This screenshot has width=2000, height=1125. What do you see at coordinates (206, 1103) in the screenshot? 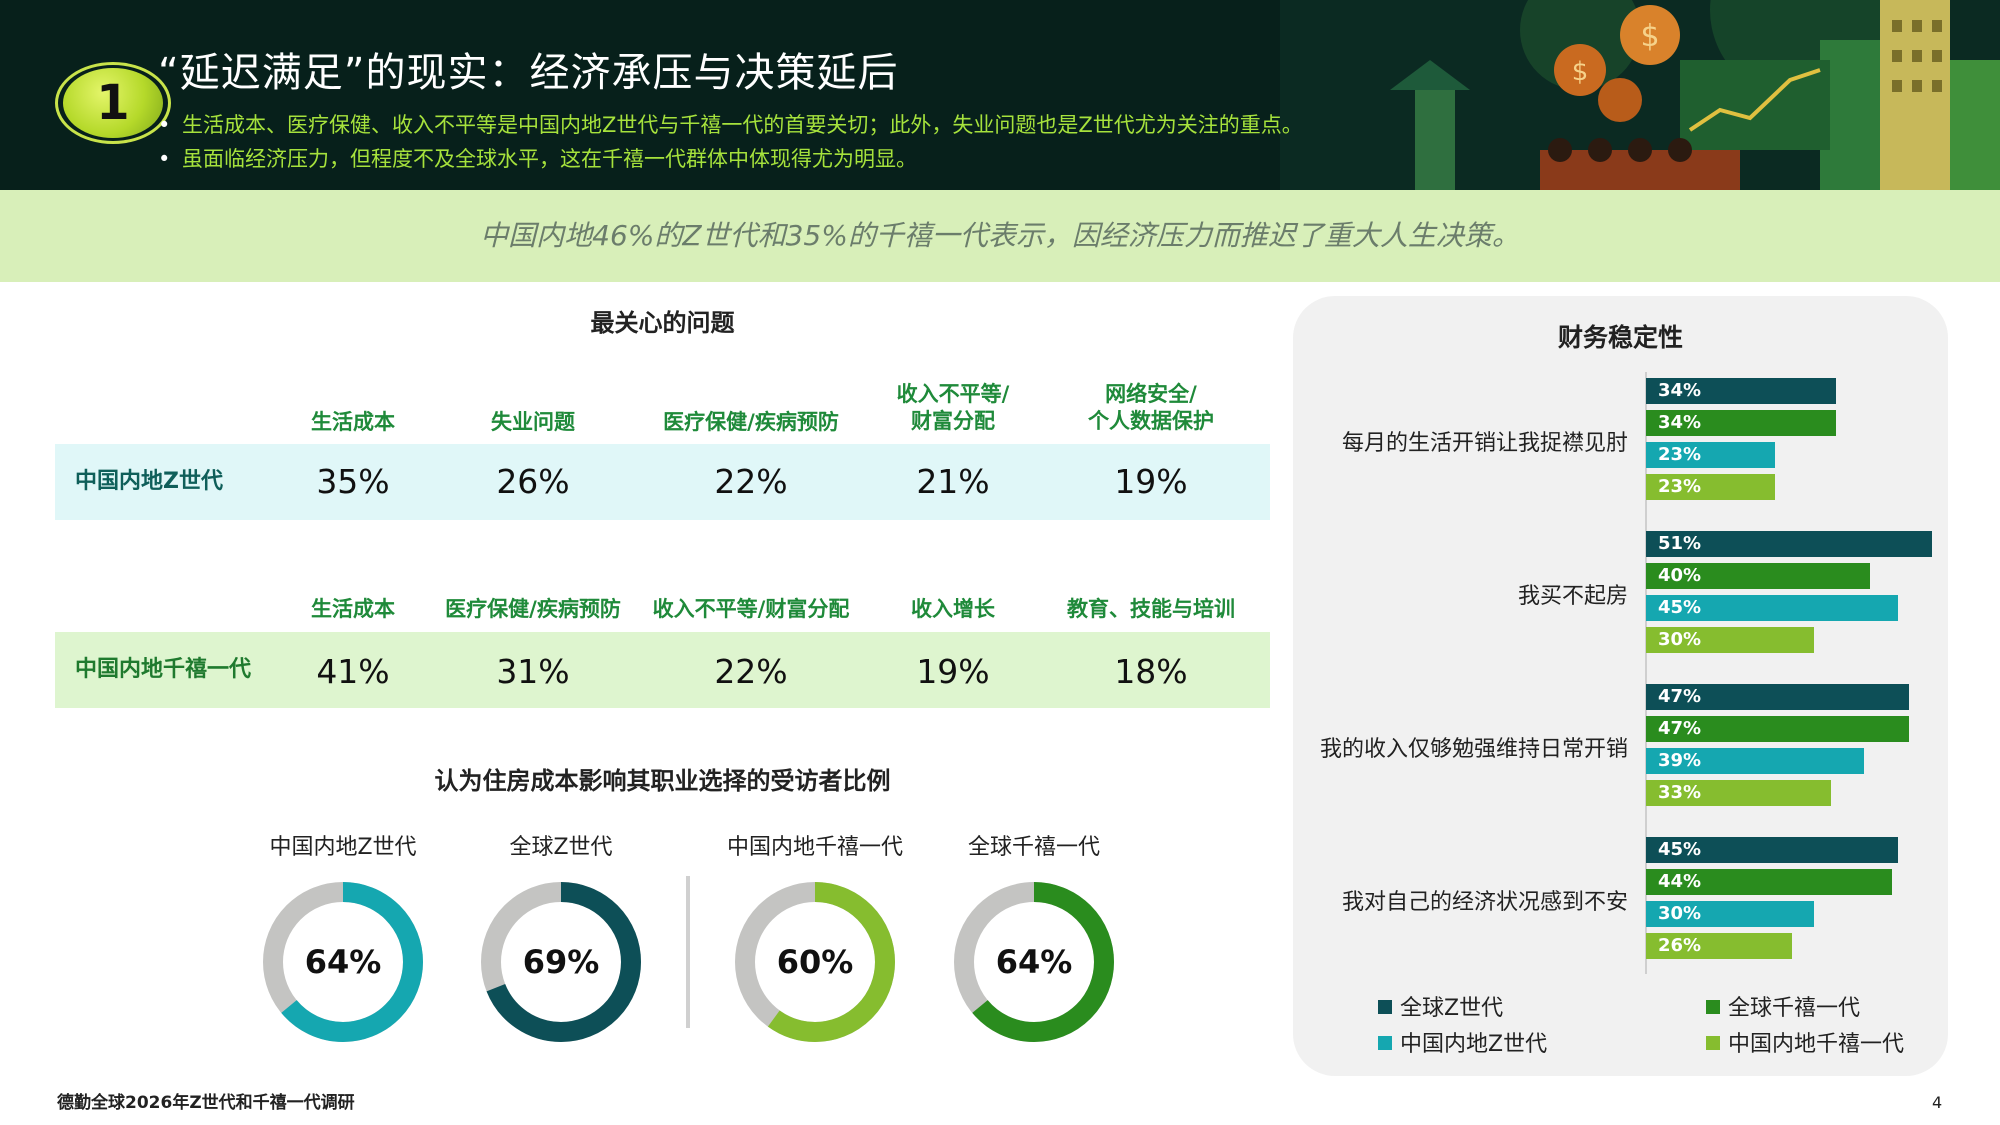
I see `footer-source: 德勤全球2026年Z世代和千禧一代调研` at bounding box center [206, 1103].